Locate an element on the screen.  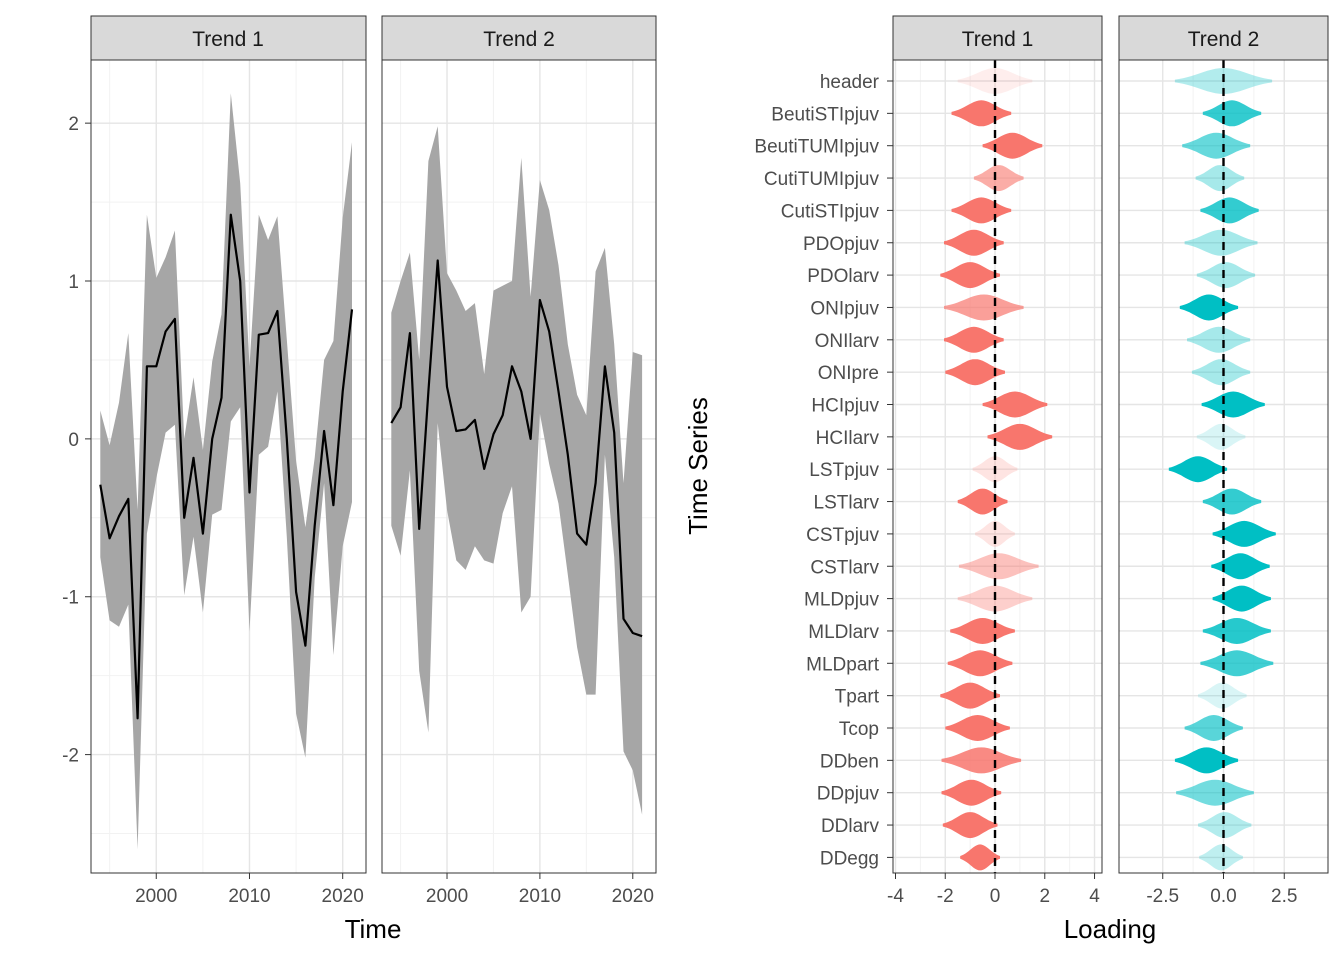
loading-violin-CutiTUMIpjuv is located at coordinates (998, 178).